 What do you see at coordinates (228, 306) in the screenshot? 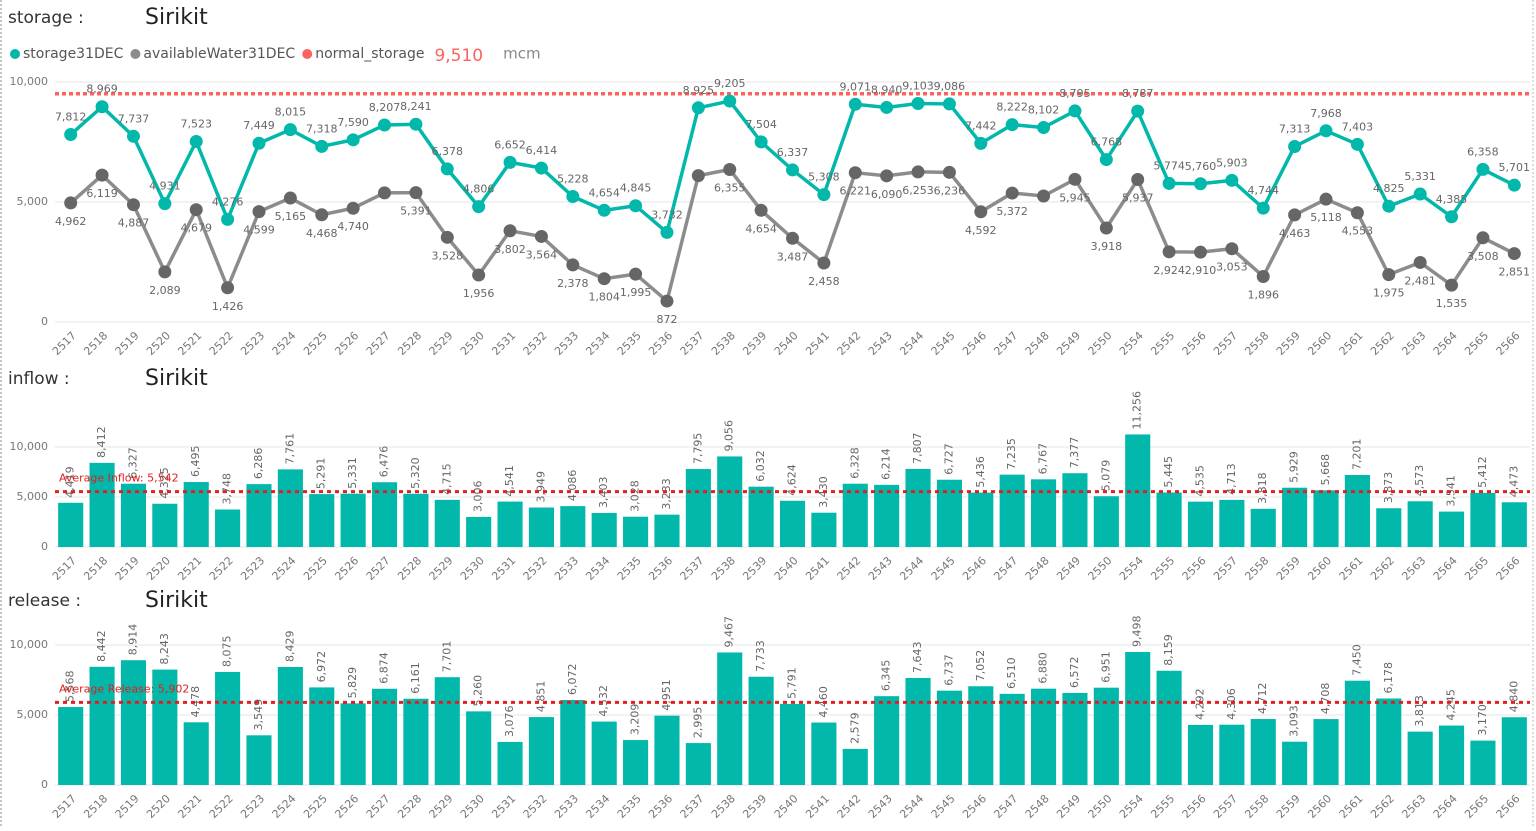
I see `data-label: 1,426` at bounding box center [228, 306].